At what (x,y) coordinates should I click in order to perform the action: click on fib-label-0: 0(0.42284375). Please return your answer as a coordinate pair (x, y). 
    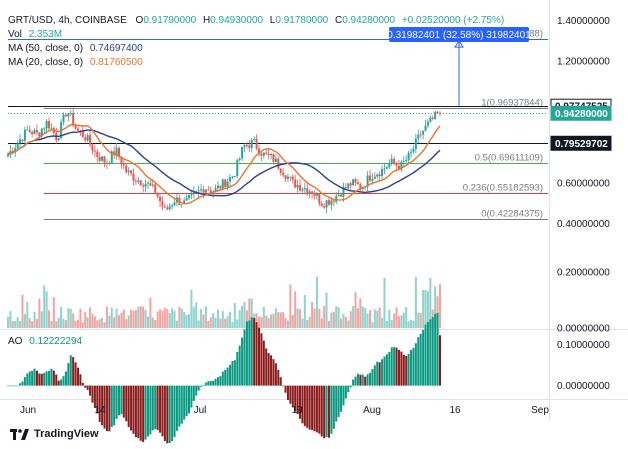
    Looking at the image, I should click on (512, 214).